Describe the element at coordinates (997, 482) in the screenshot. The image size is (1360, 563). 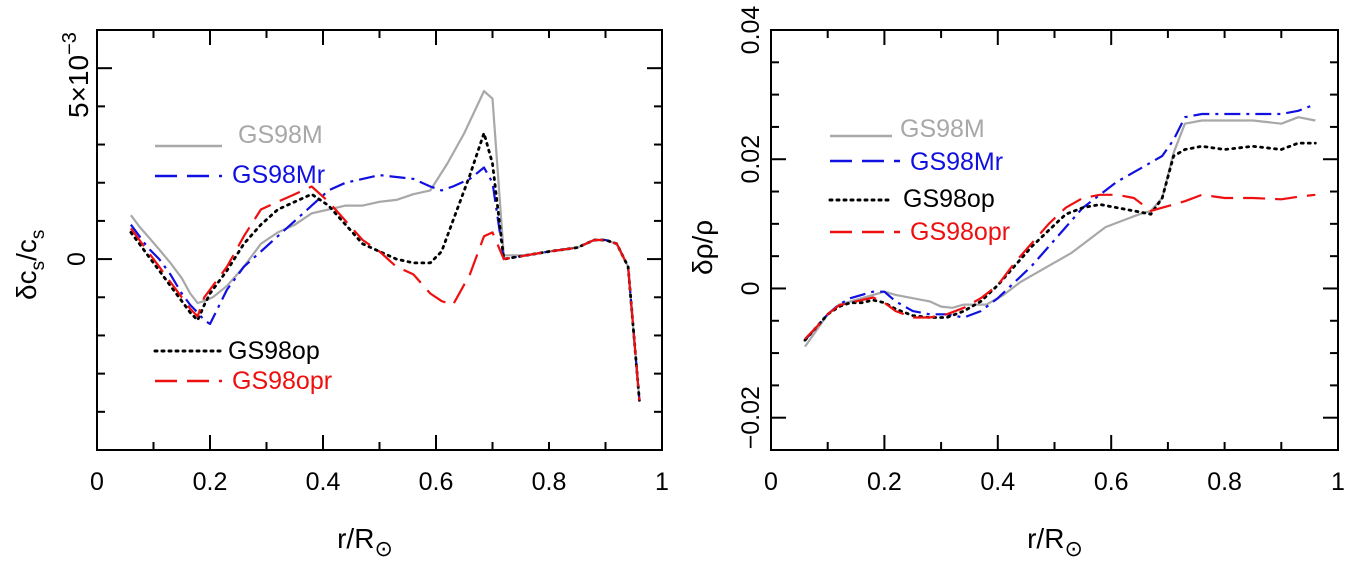
I see `right-x-tick-label: 0.4` at that location.